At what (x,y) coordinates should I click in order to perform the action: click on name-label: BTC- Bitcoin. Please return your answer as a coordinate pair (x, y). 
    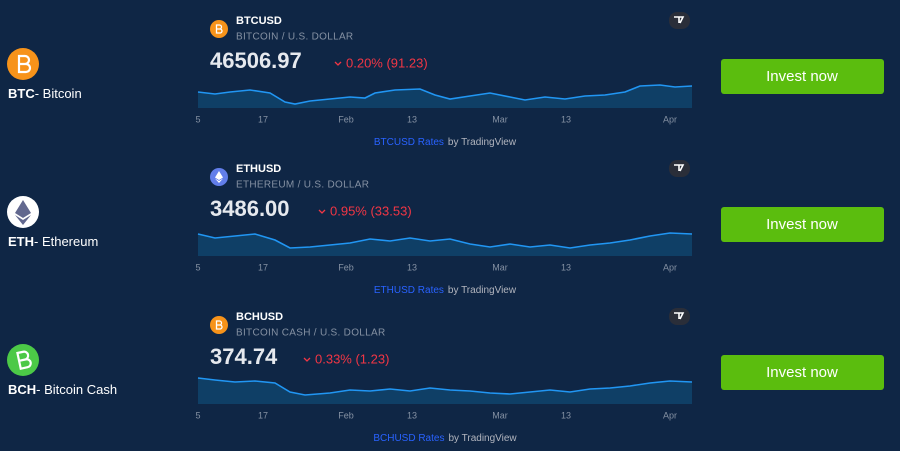
    Looking at the image, I should click on (45, 93).